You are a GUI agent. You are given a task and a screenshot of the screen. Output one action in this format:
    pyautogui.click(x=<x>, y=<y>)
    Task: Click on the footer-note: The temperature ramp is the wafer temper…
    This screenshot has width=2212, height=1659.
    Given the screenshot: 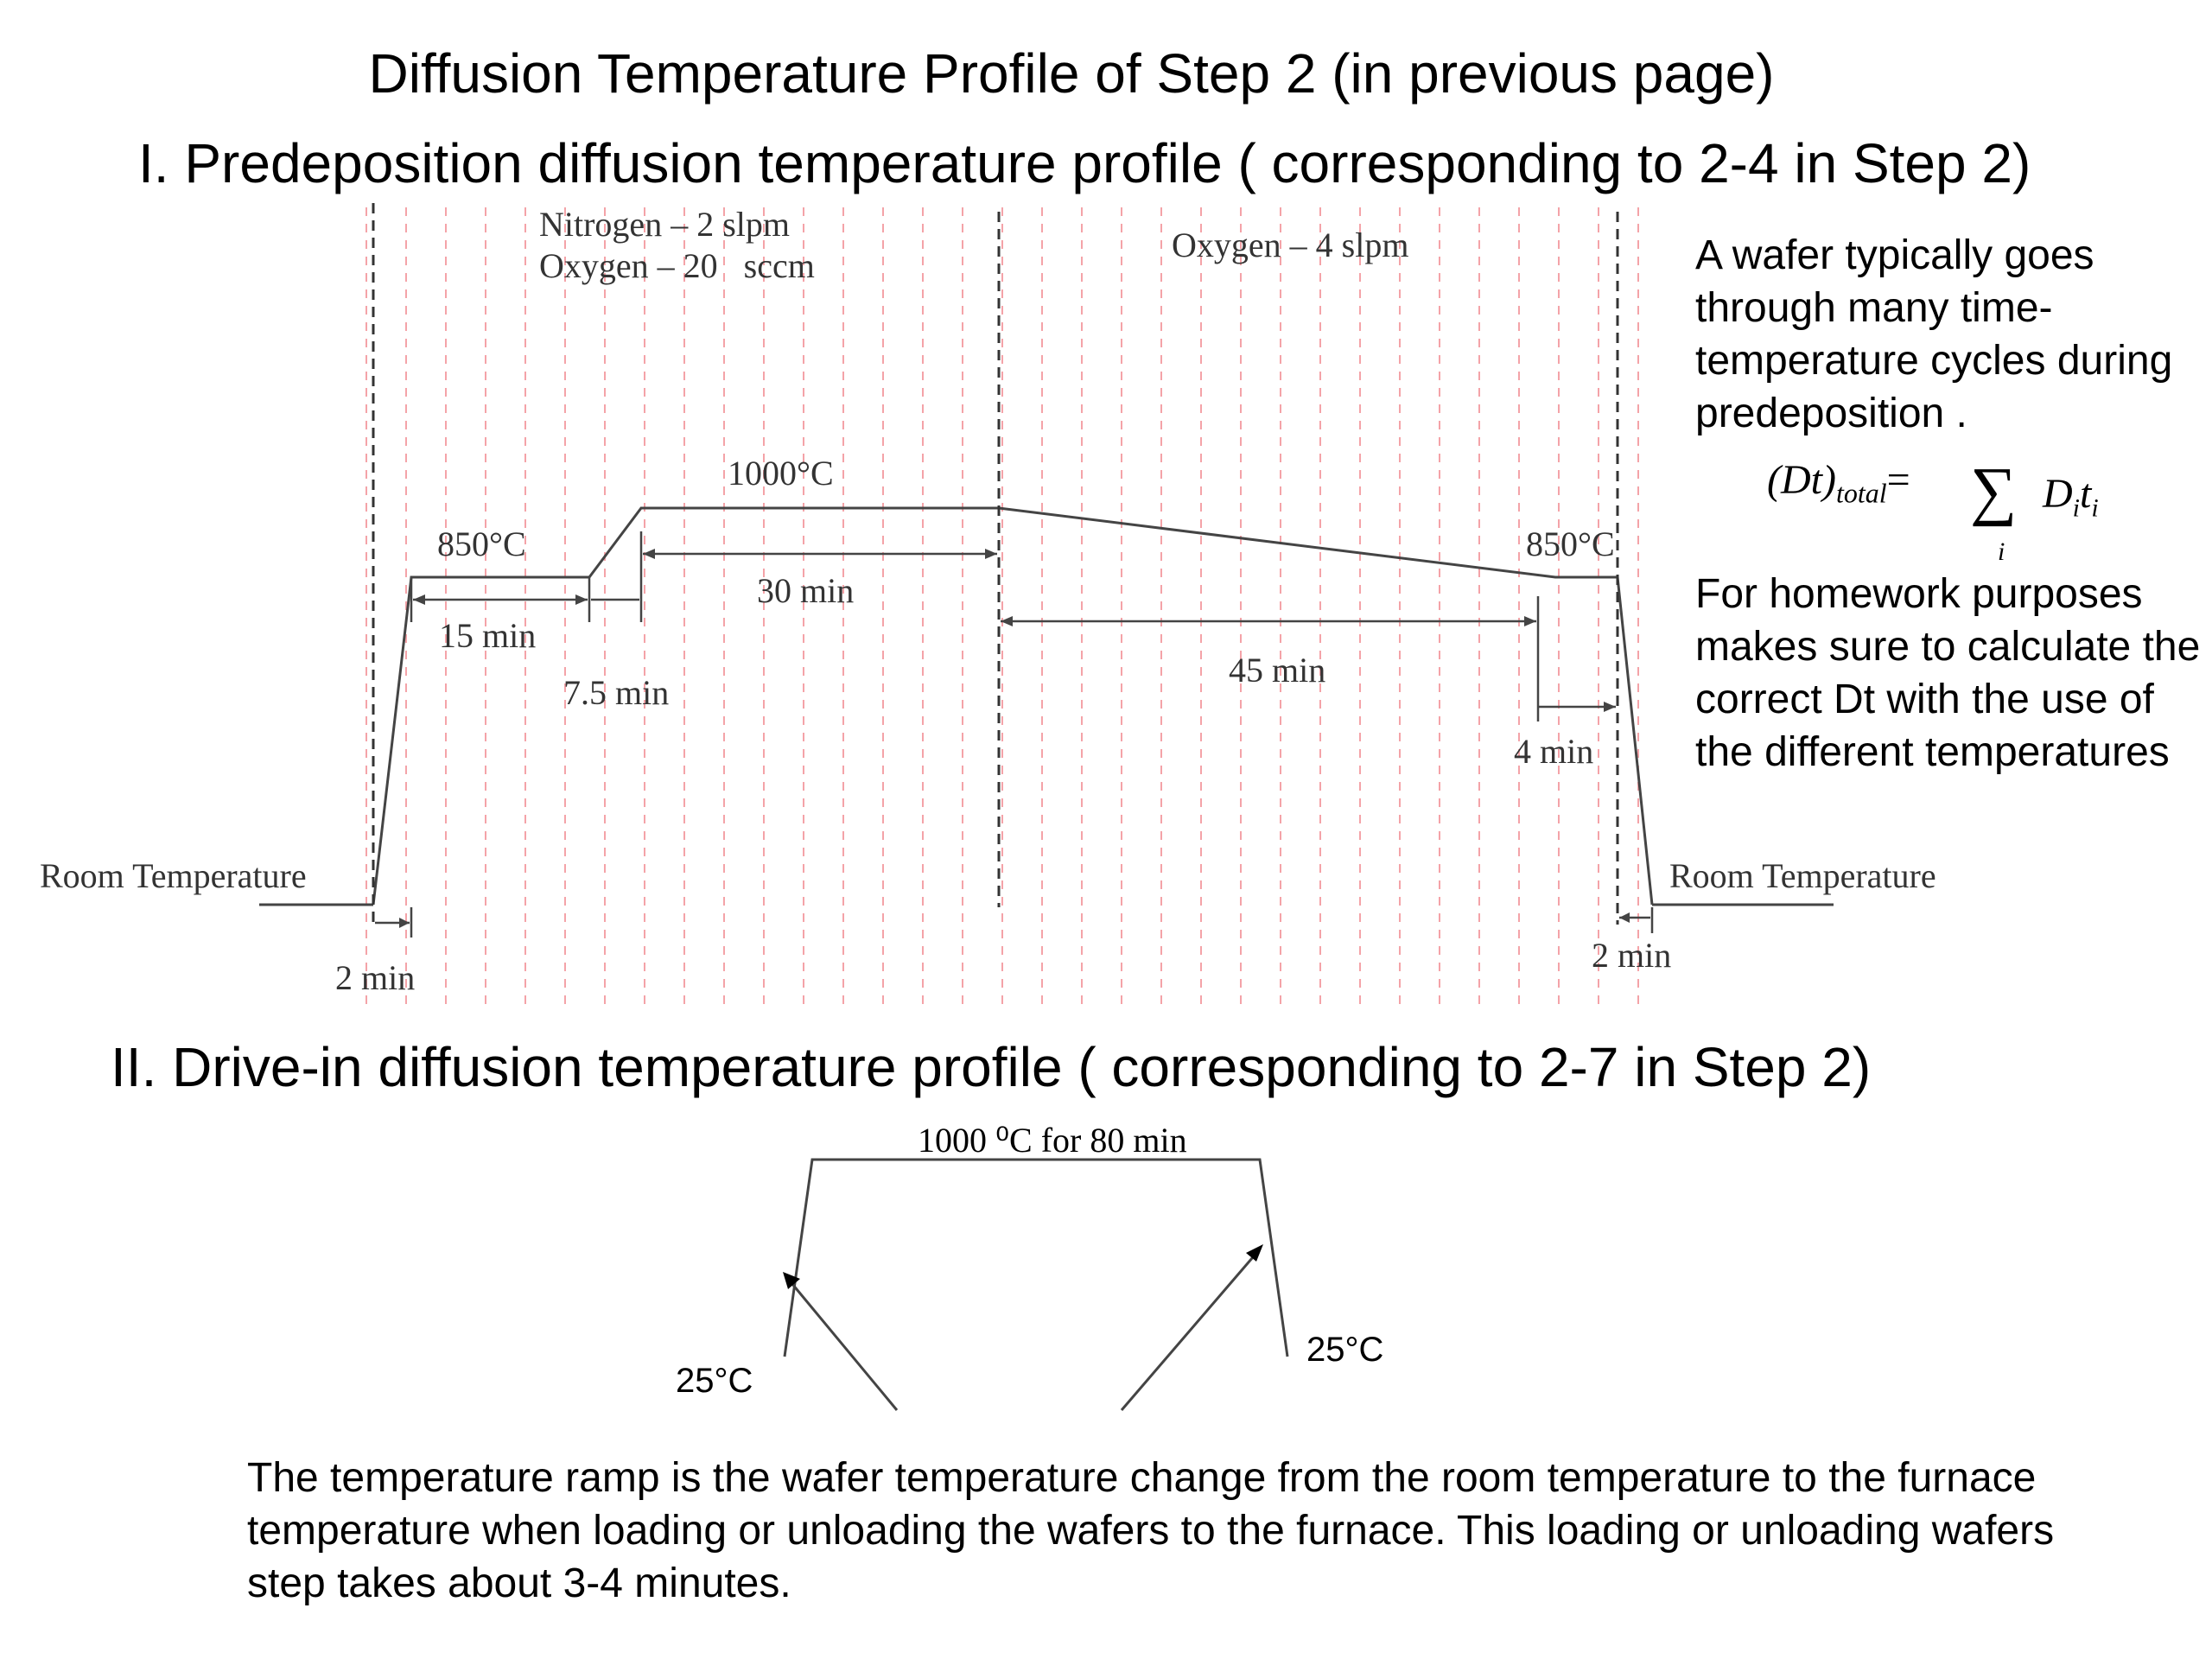 What is the action you would take?
    pyautogui.click(x=1151, y=1530)
    